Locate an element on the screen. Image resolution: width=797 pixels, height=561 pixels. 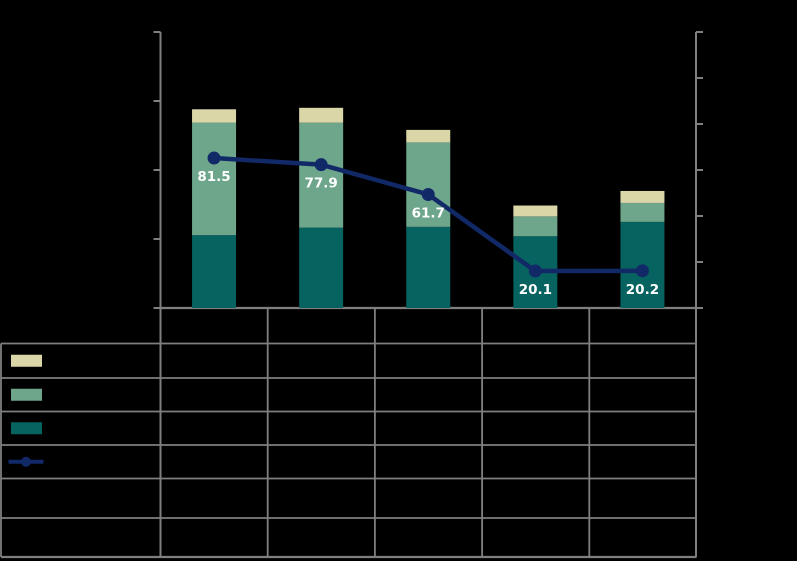
legend-swatch-green is located at coordinates (26, 394).